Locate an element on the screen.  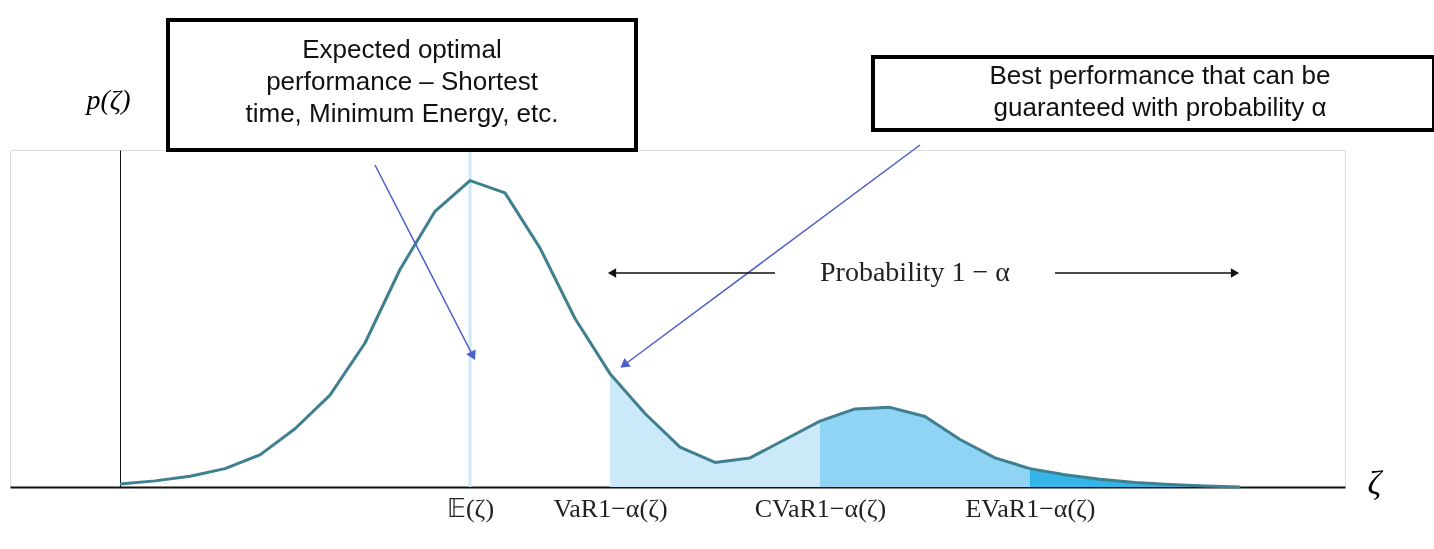
x-tick-label: 𝔼(ζ) is located at coordinates (470, 508).